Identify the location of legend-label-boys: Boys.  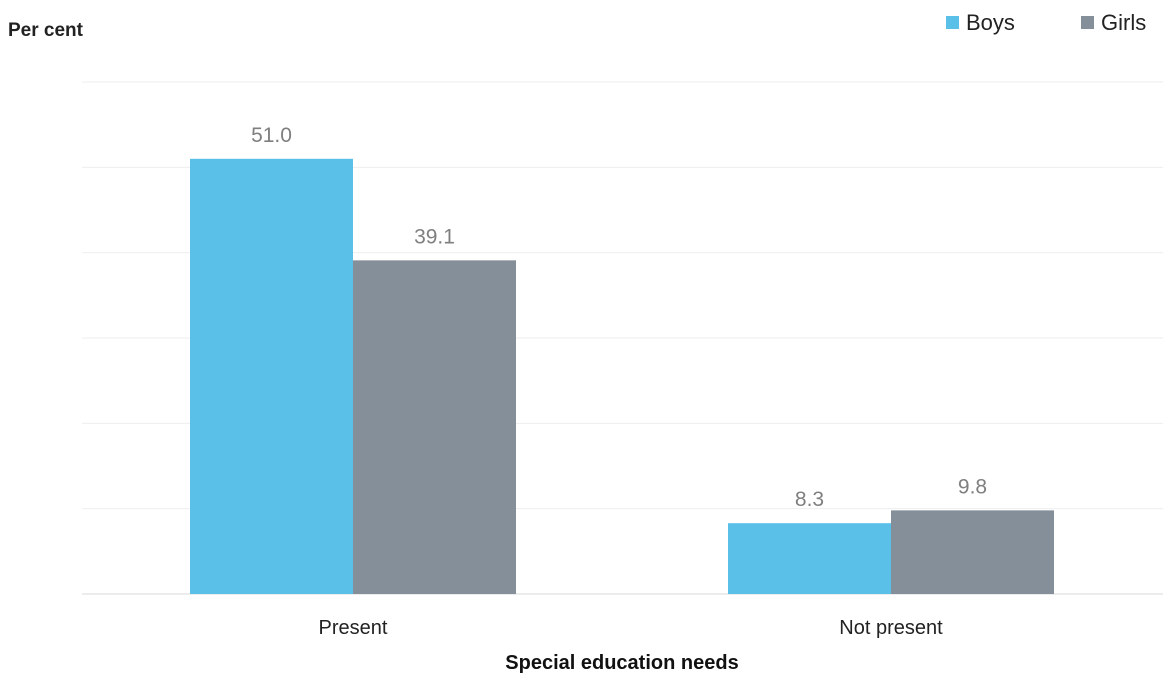
(990, 22).